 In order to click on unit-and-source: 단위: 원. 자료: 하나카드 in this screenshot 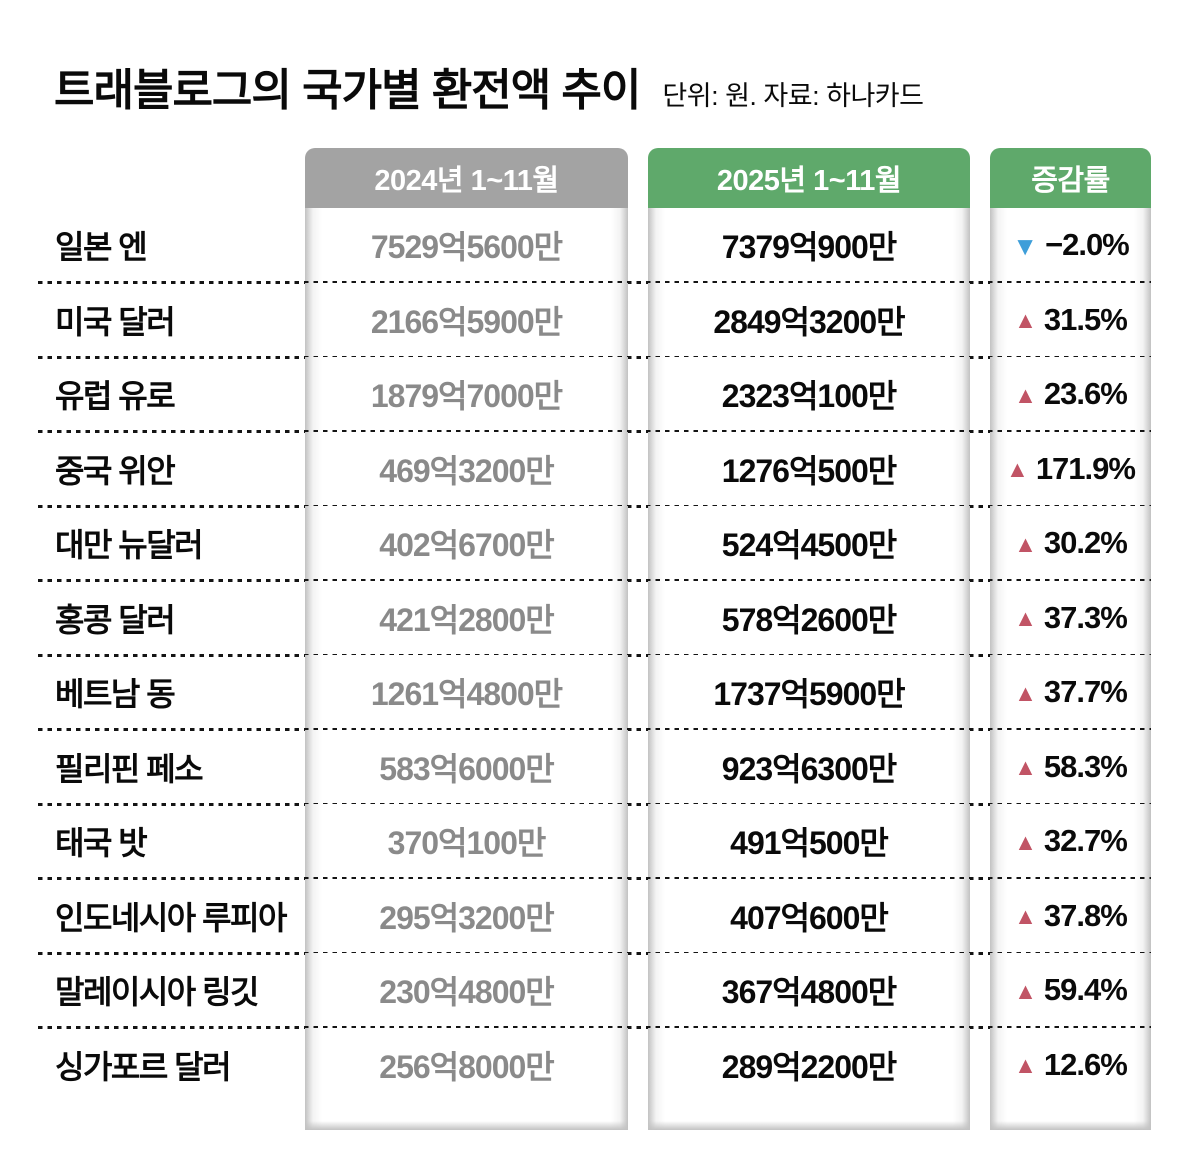, I will do `click(793, 96)`.